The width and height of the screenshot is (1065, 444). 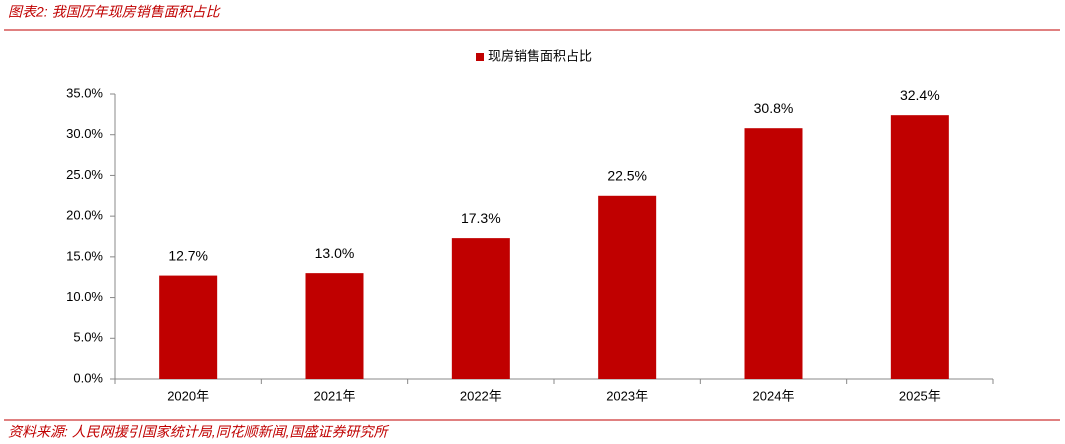 What do you see at coordinates (84, 255) in the screenshot?
I see `y-tick-label: 15.0%` at bounding box center [84, 255].